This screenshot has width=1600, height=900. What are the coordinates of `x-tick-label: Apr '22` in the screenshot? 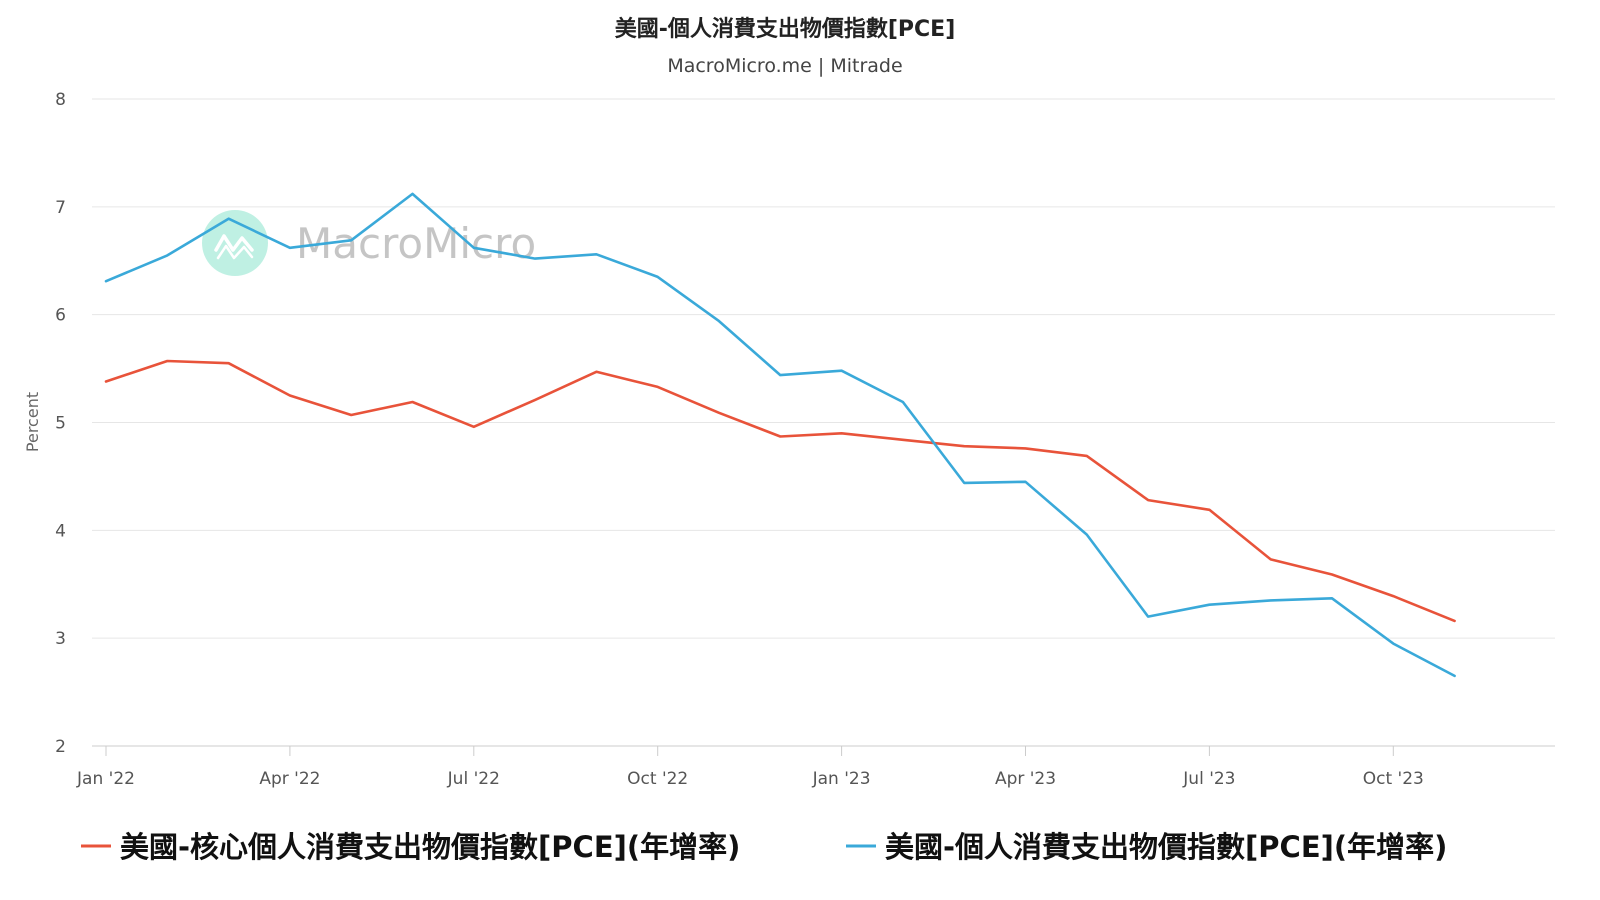 It's located at (289, 779).